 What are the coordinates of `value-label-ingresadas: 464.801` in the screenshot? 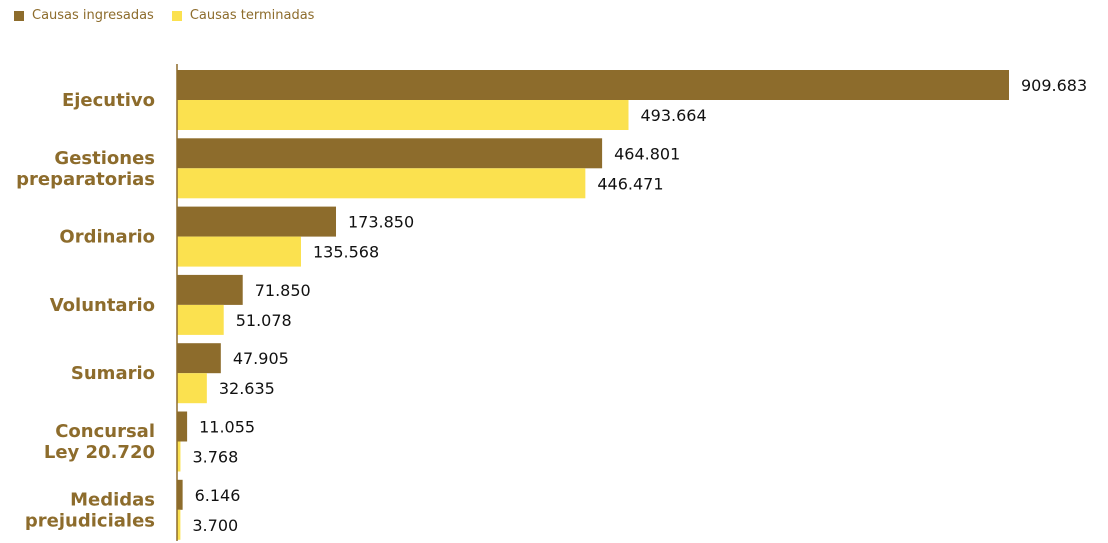 It's located at (647, 153).